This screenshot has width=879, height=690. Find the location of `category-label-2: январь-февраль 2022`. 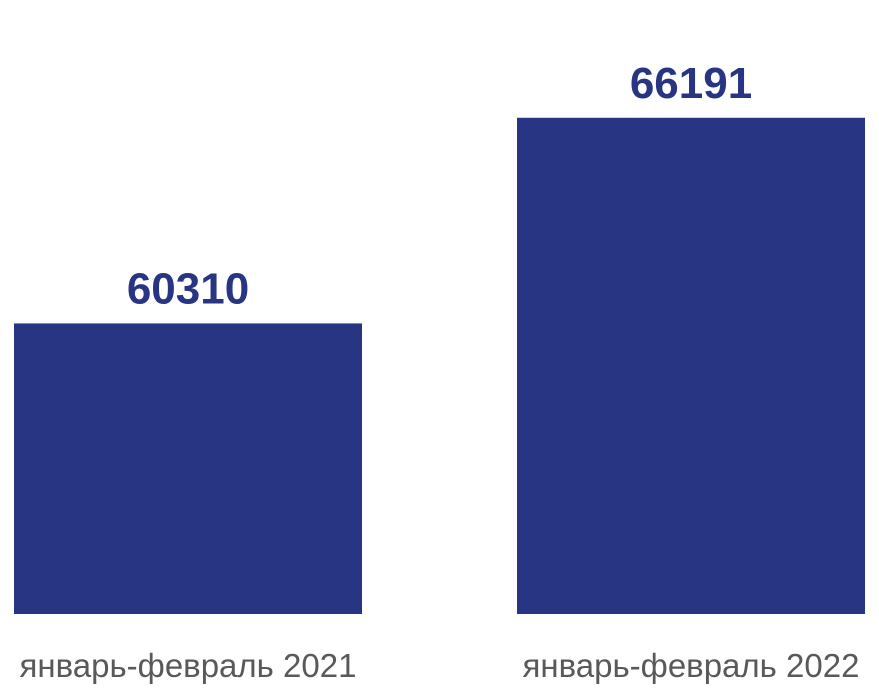

category-label-2: январь-февраль 2022 is located at coordinates (691, 665).